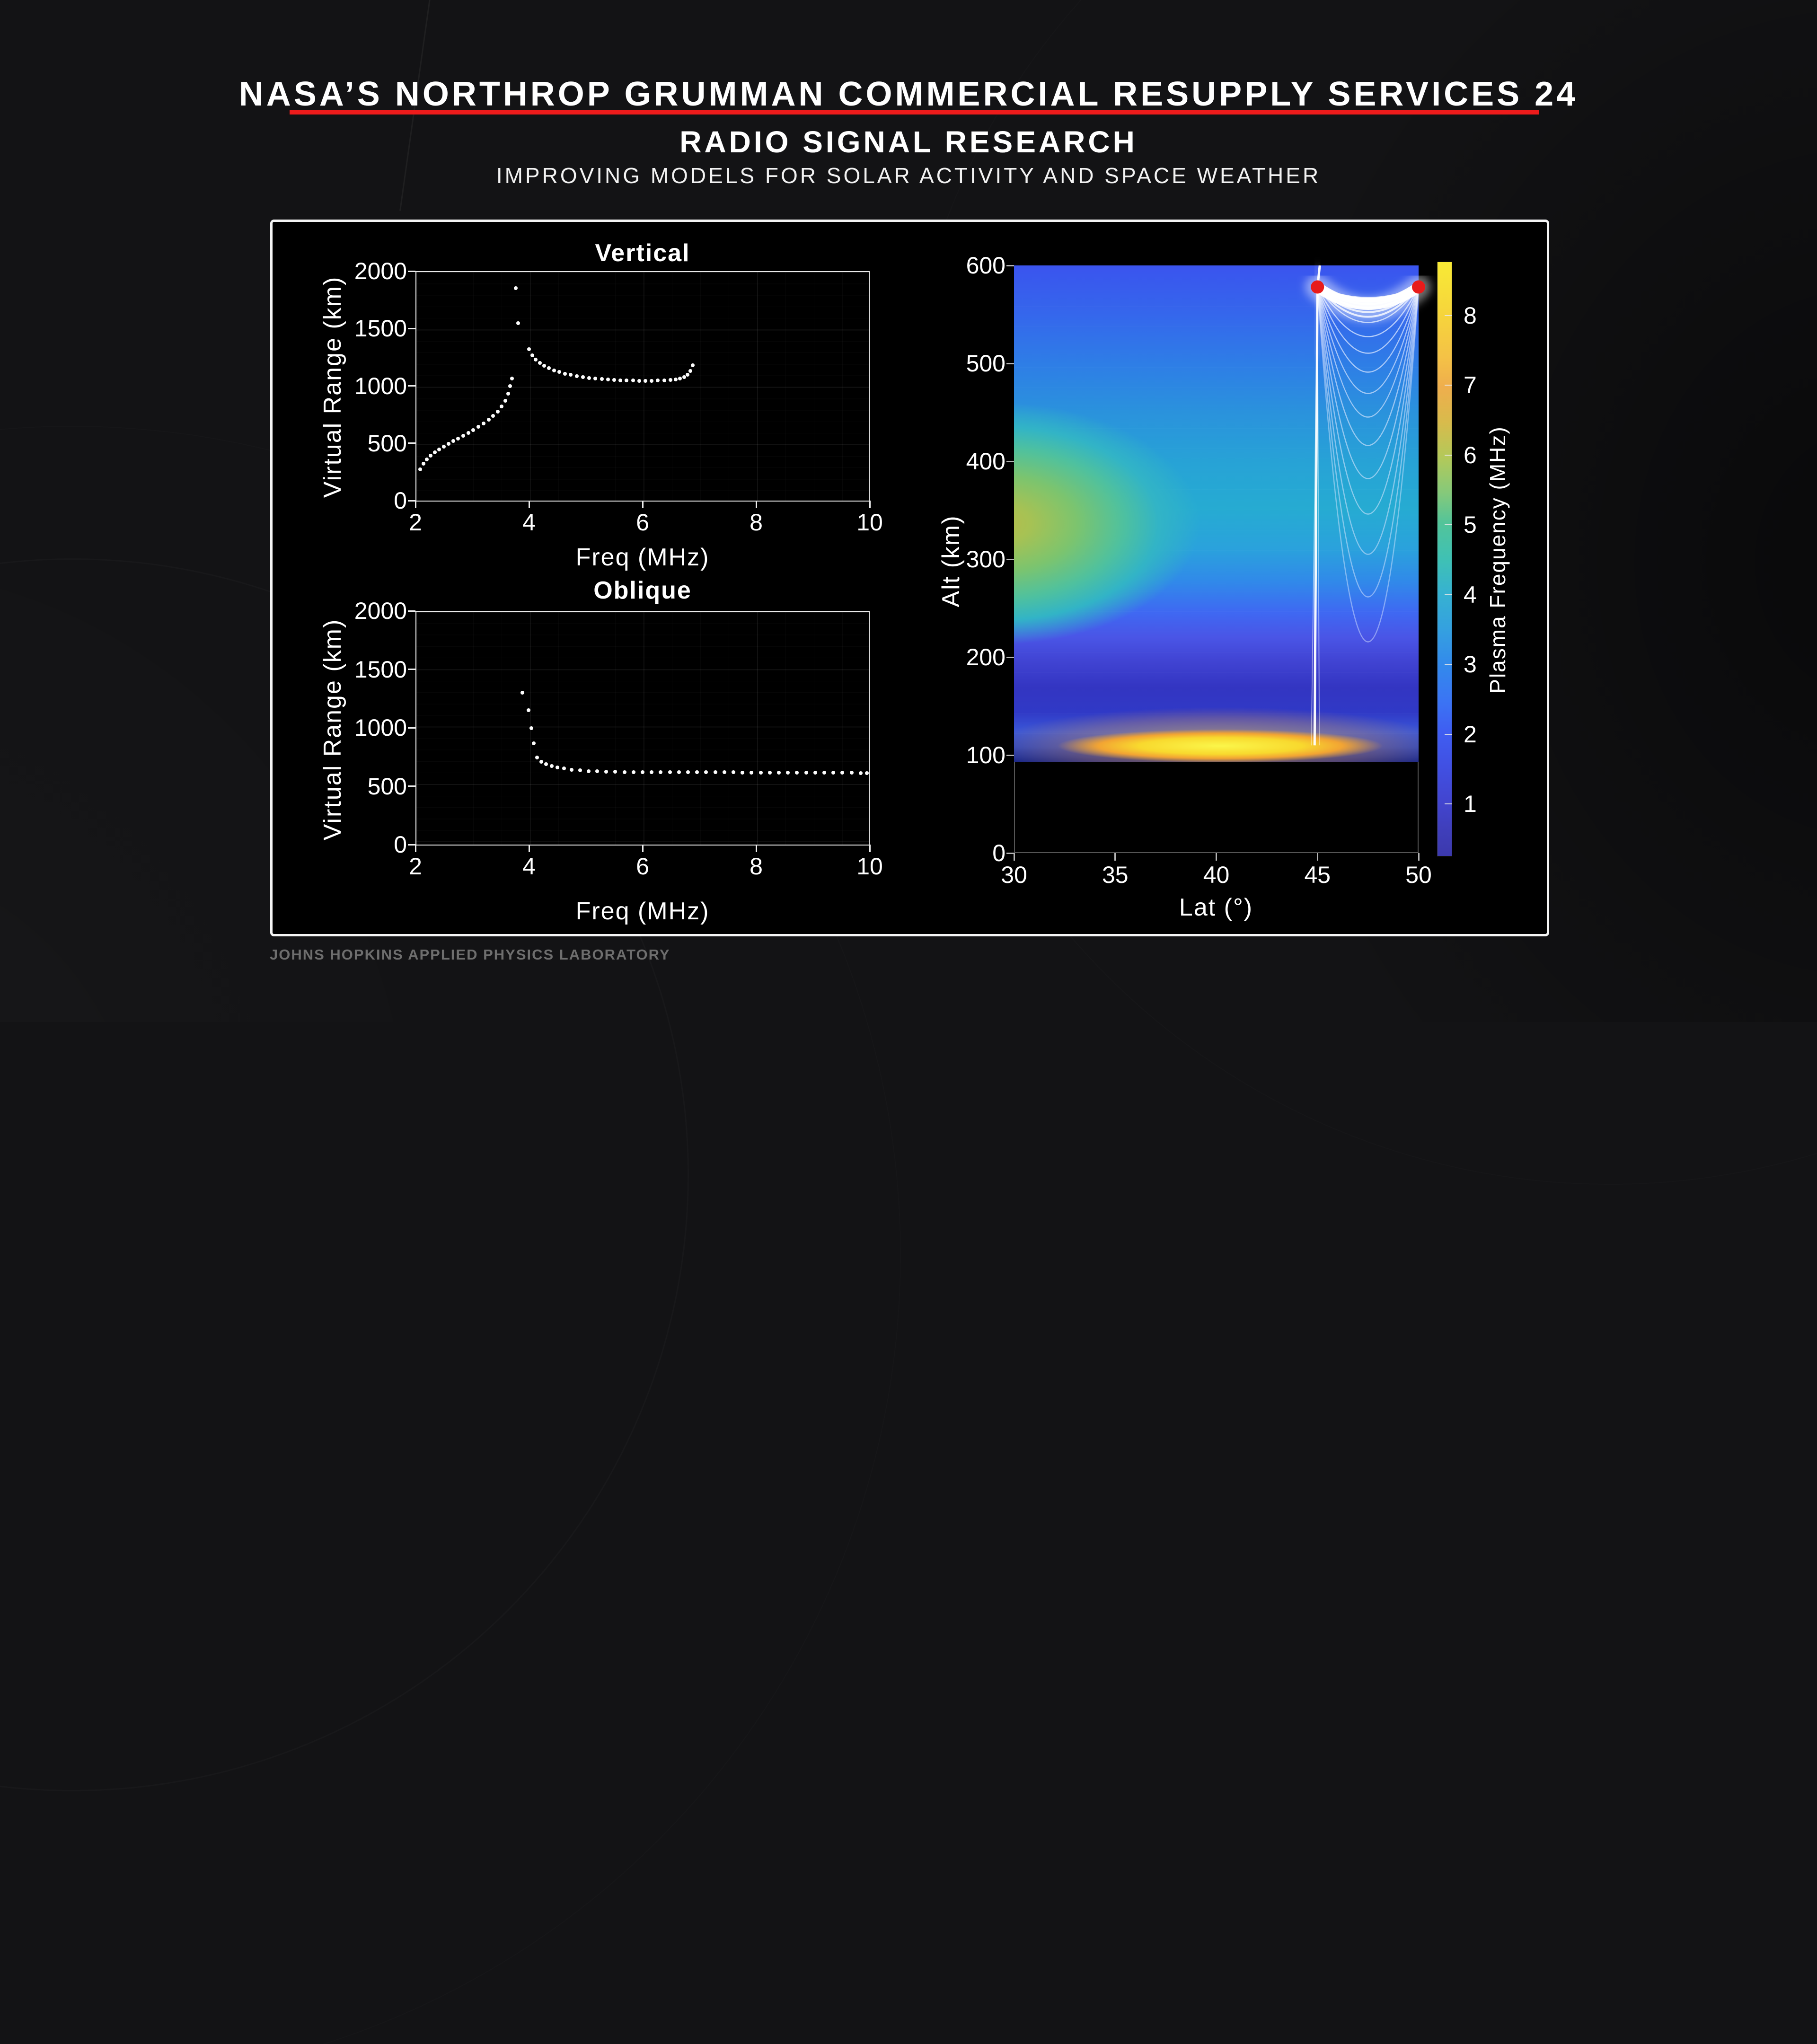  What do you see at coordinates (642, 728) in the screenshot?
I see `oblique-ionogram-plot` at bounding box center [642, 728].